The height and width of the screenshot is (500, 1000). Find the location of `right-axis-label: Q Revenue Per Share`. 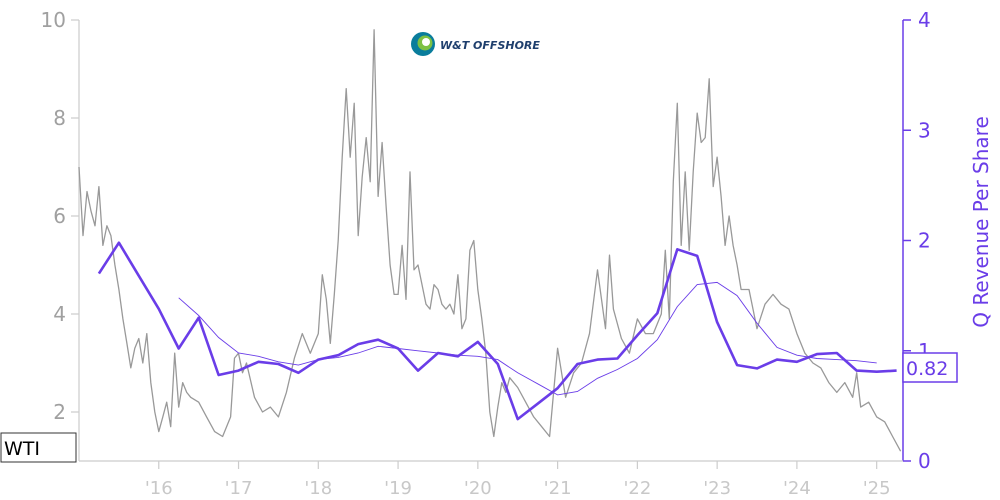

right-axis-label: Q Revenue Per Share is located at coordinates (981, 222).